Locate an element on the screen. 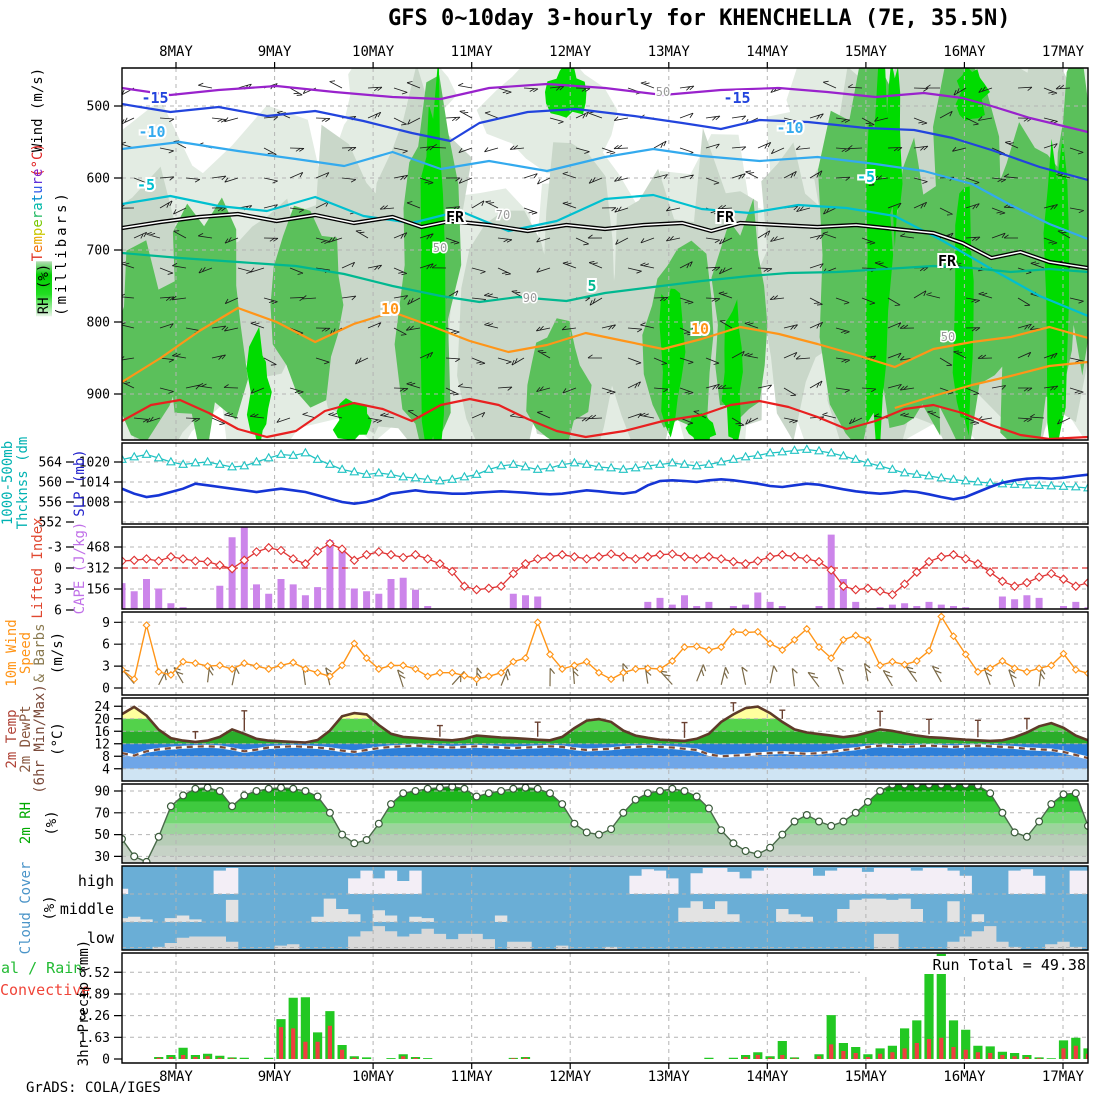 This screenshot has width=1100, height=1100. svg-text: 9 is located at coordinates (106, 623).